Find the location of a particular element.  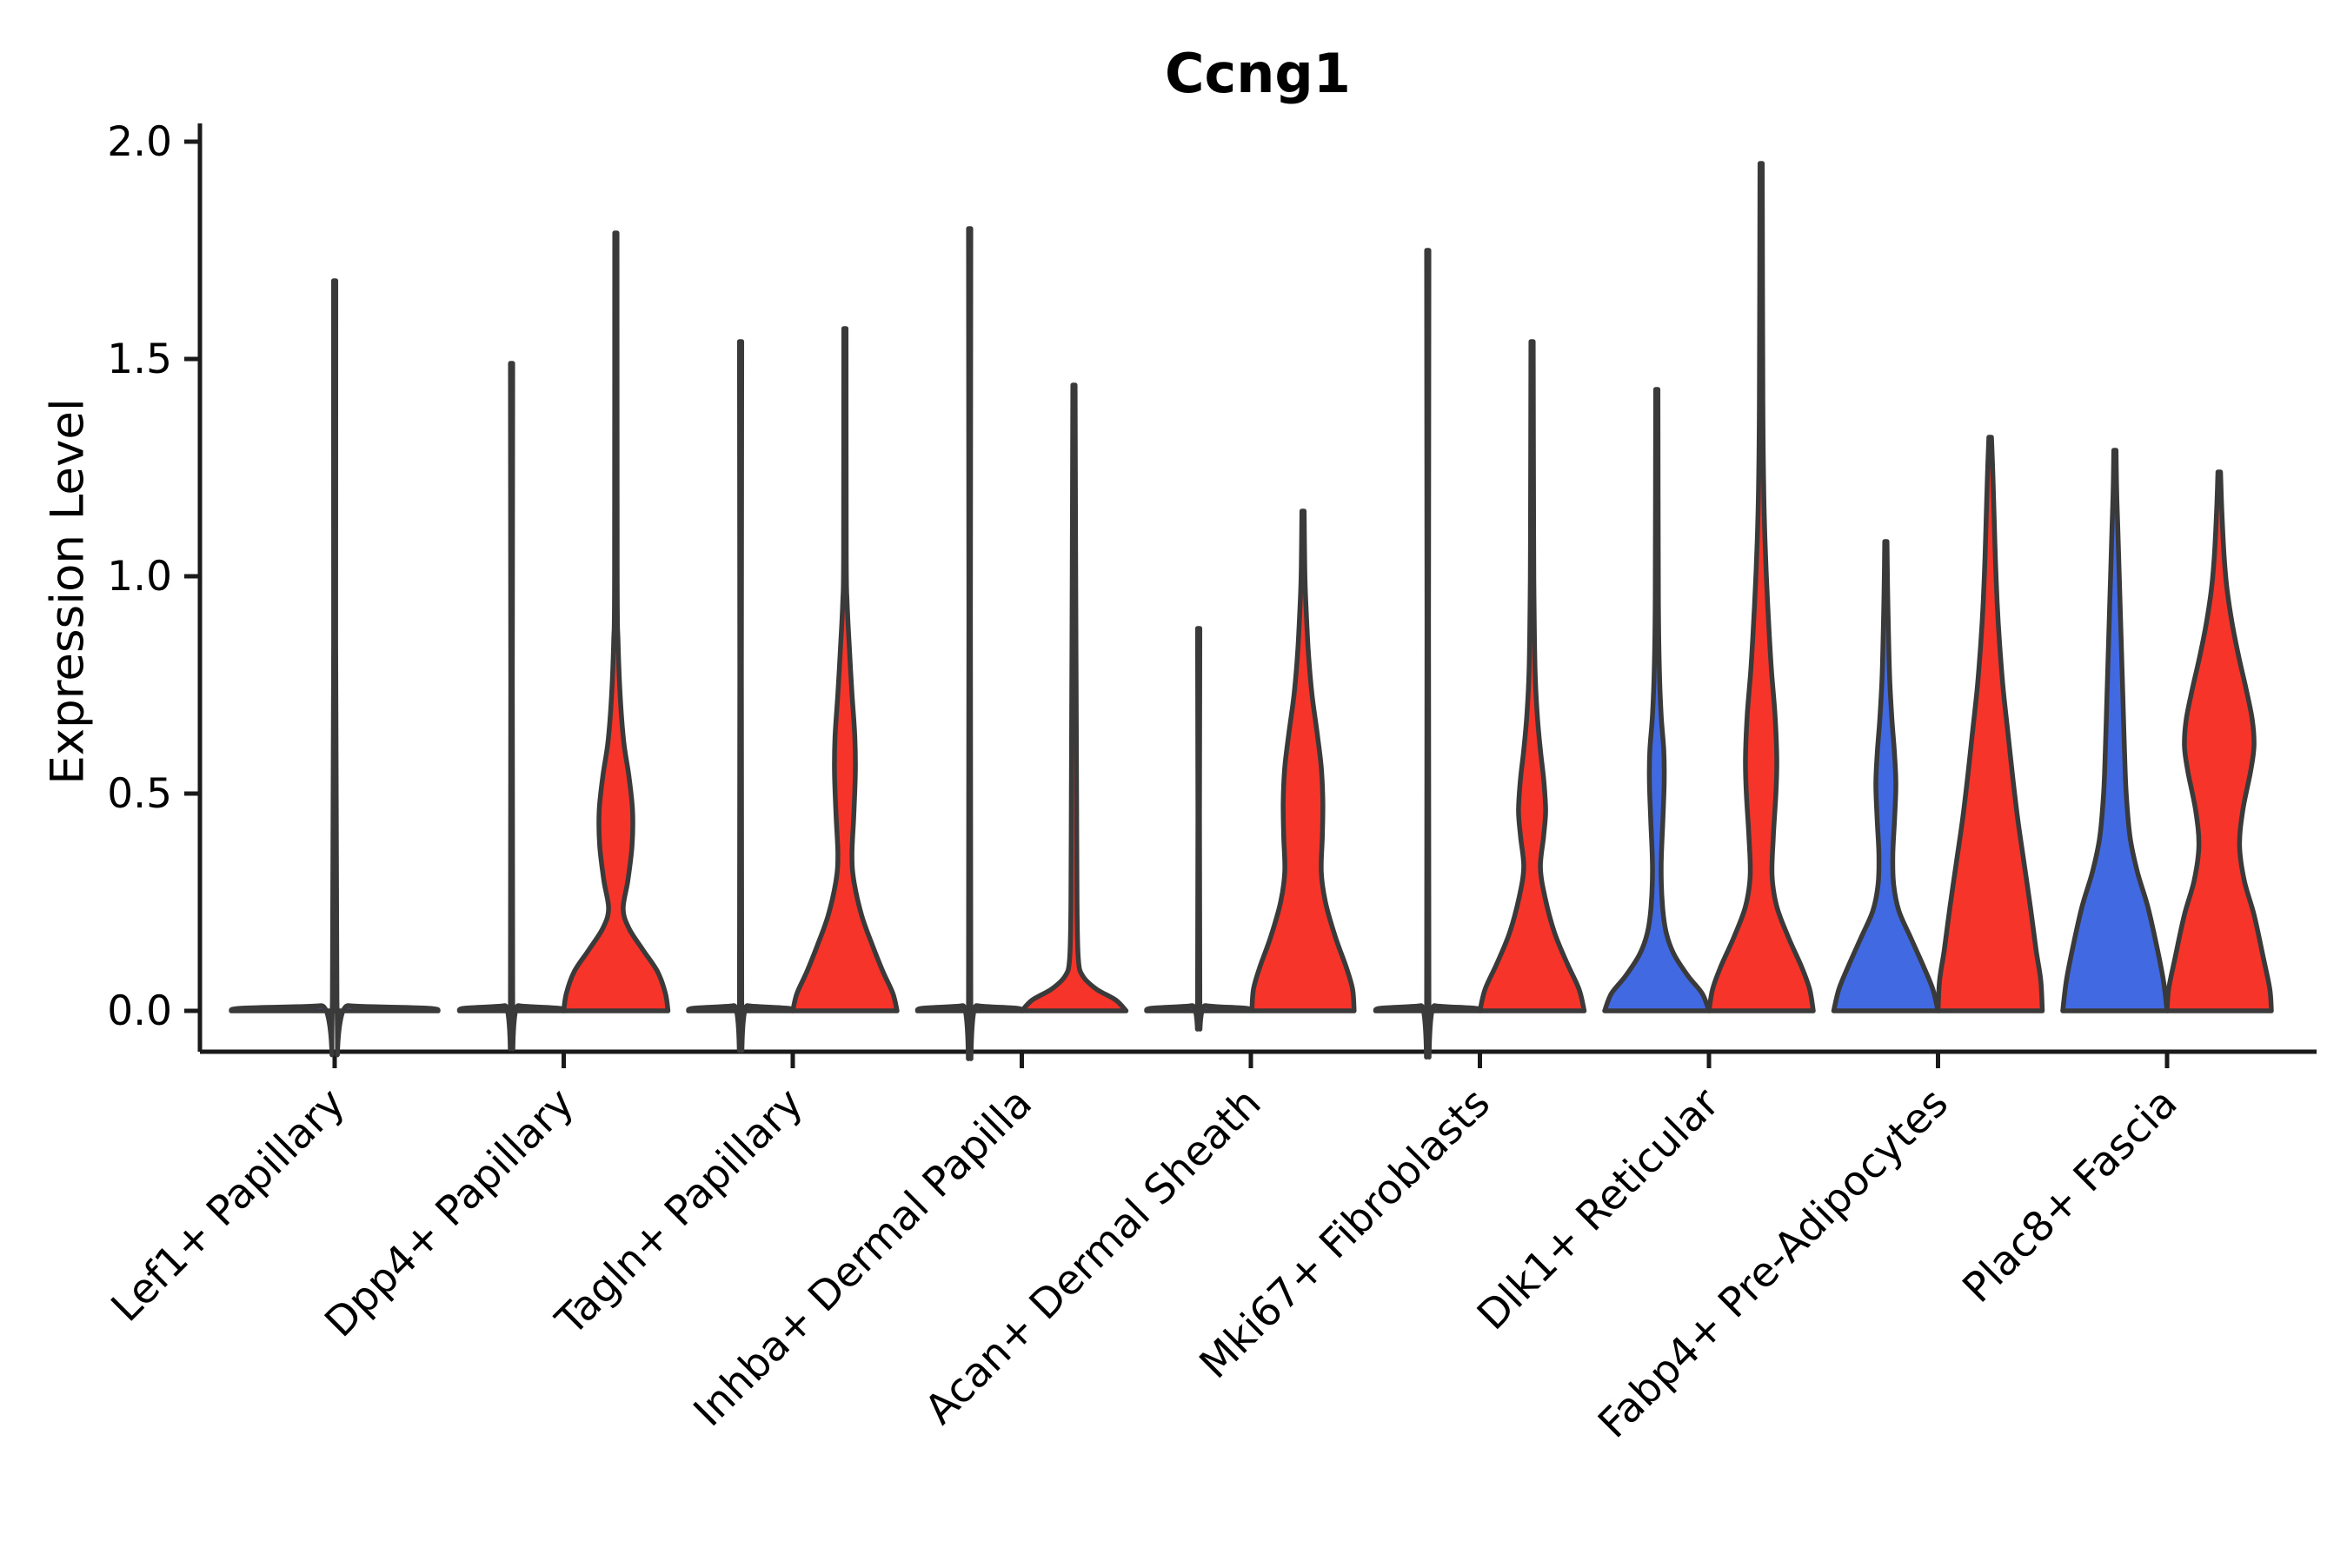

violin-6-right is located at coordinates (1761, 587).